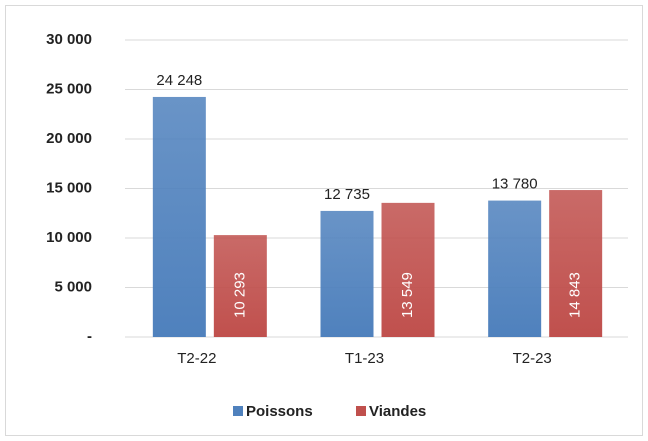  Describe the element at coordinates (279, 411) in the screenshot. I see `legend-label: Poissons` at that location.